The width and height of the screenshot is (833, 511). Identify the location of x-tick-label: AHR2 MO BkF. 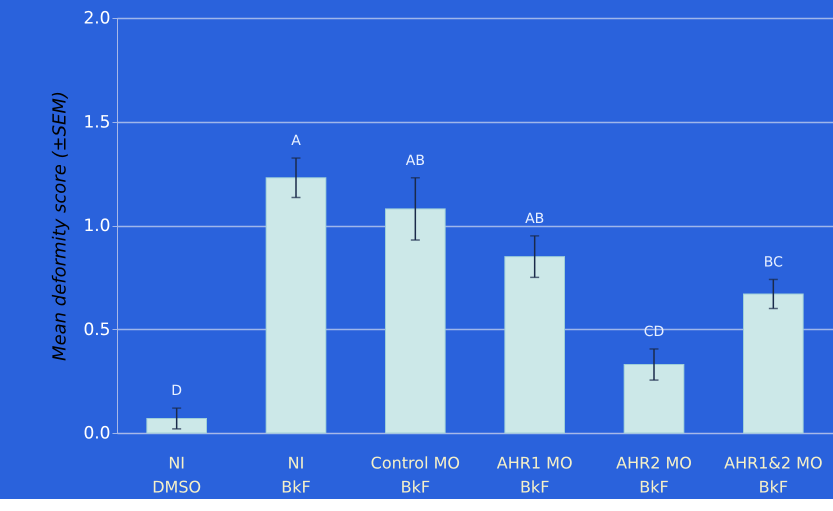
(654, 475).